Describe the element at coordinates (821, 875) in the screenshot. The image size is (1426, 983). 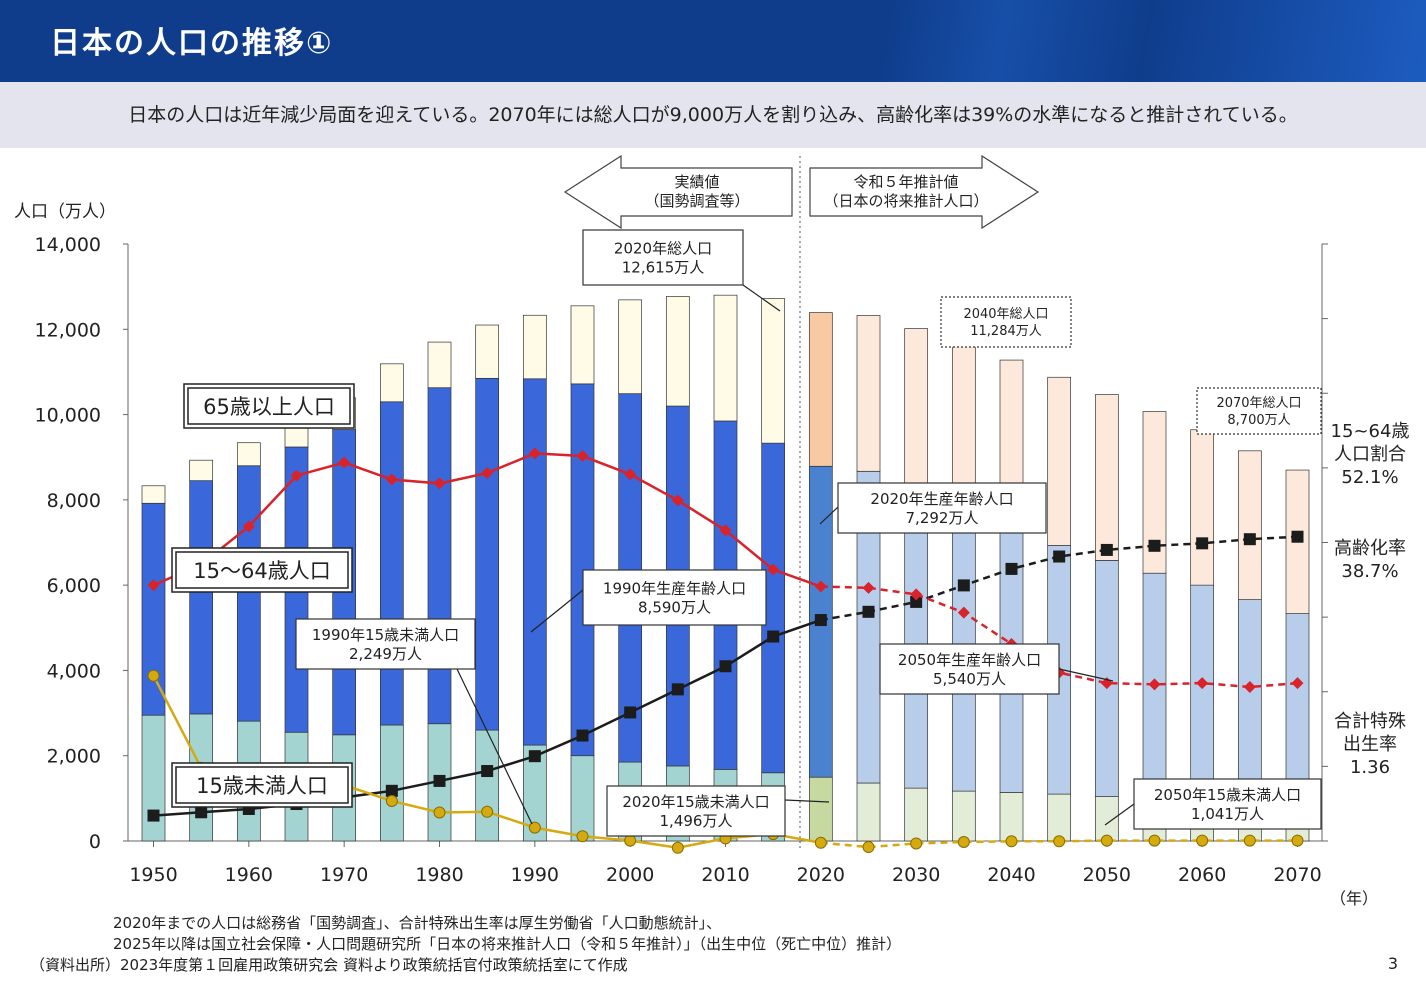
I see `x-tick-label: 2020` at that location.